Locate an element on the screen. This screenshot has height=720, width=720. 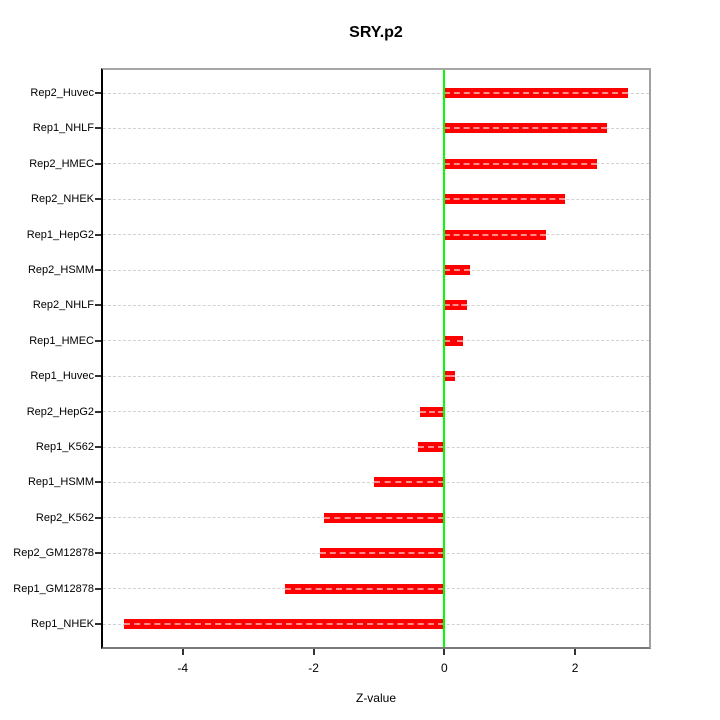
bar-Rep1_K562 is located at coordinates (431, 447).